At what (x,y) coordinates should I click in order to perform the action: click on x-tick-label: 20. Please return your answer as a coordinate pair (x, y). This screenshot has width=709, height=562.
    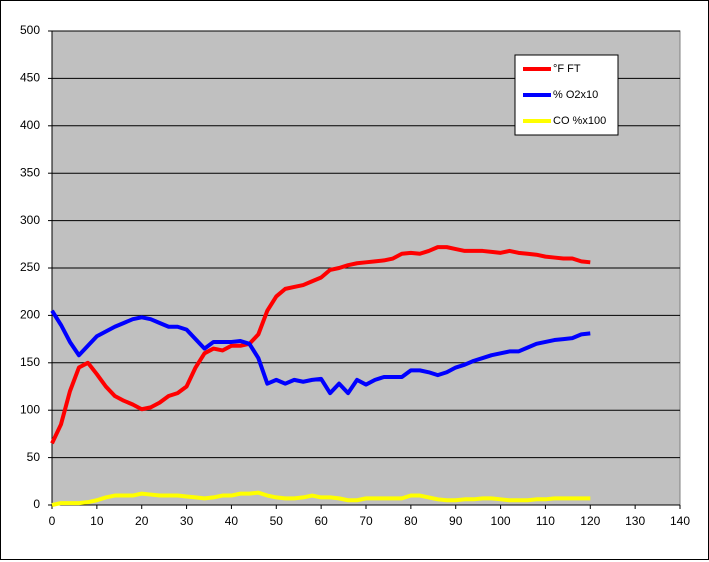
    Looking at the image, I should click on (142, 521).